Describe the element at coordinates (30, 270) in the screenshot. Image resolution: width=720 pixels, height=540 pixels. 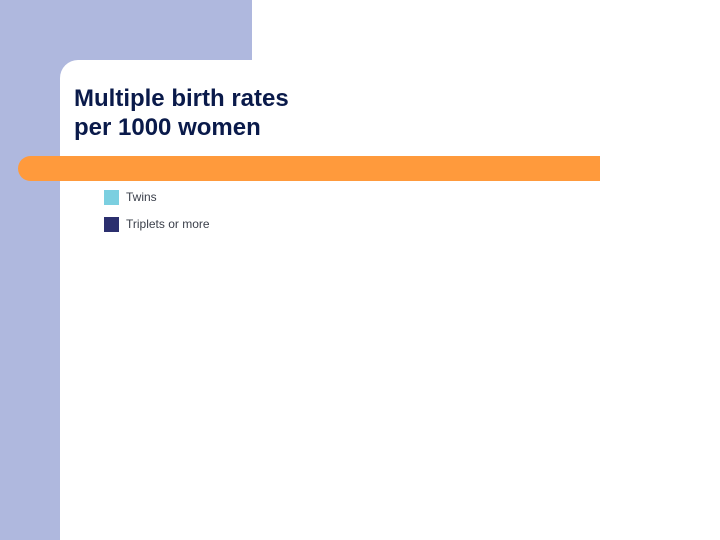
I see `sidebar-band` at that location.